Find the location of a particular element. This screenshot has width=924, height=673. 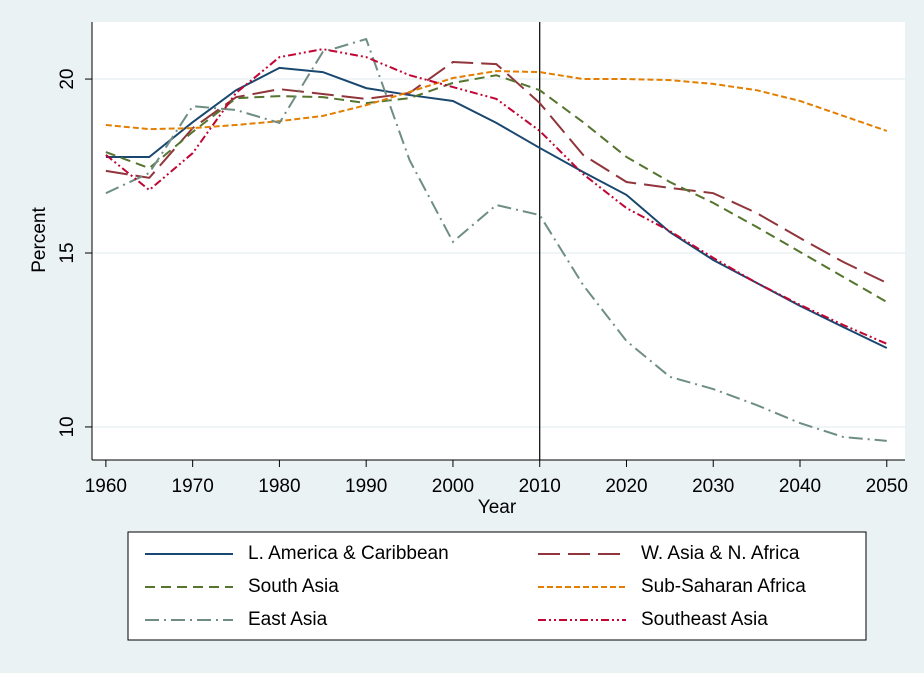

x-tick-label: 2050 is located at coordinates (887, 486).